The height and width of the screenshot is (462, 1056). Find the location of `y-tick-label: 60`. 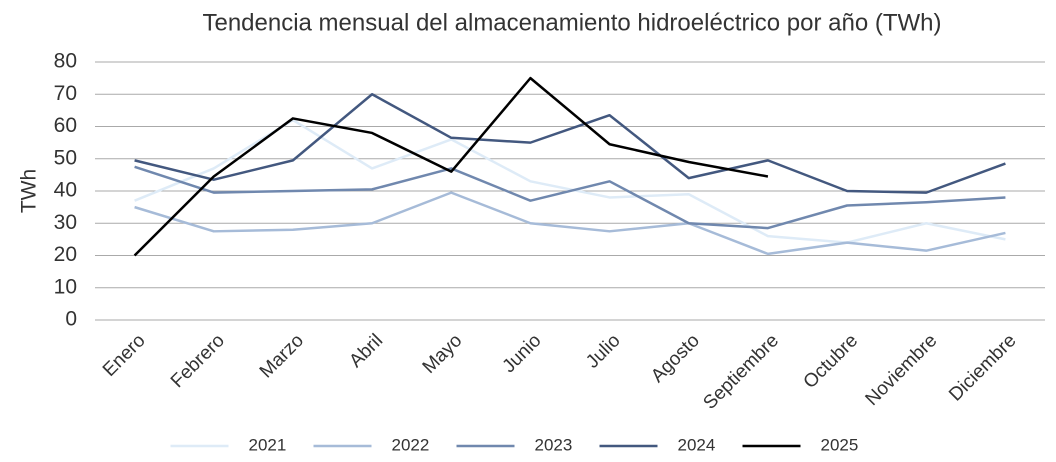

y-tick-label: 60 is located at coordinates (65, 125).